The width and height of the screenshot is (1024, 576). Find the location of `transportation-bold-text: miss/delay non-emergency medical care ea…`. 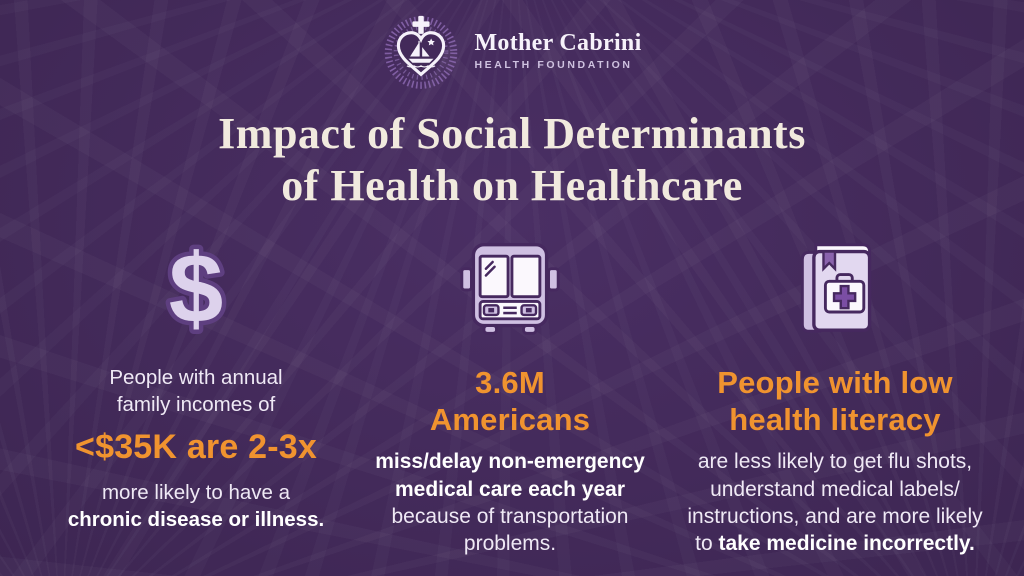

transportation-bold-text: miss/delay non-emergency medical care ea… is located at coordinates (510, 475).